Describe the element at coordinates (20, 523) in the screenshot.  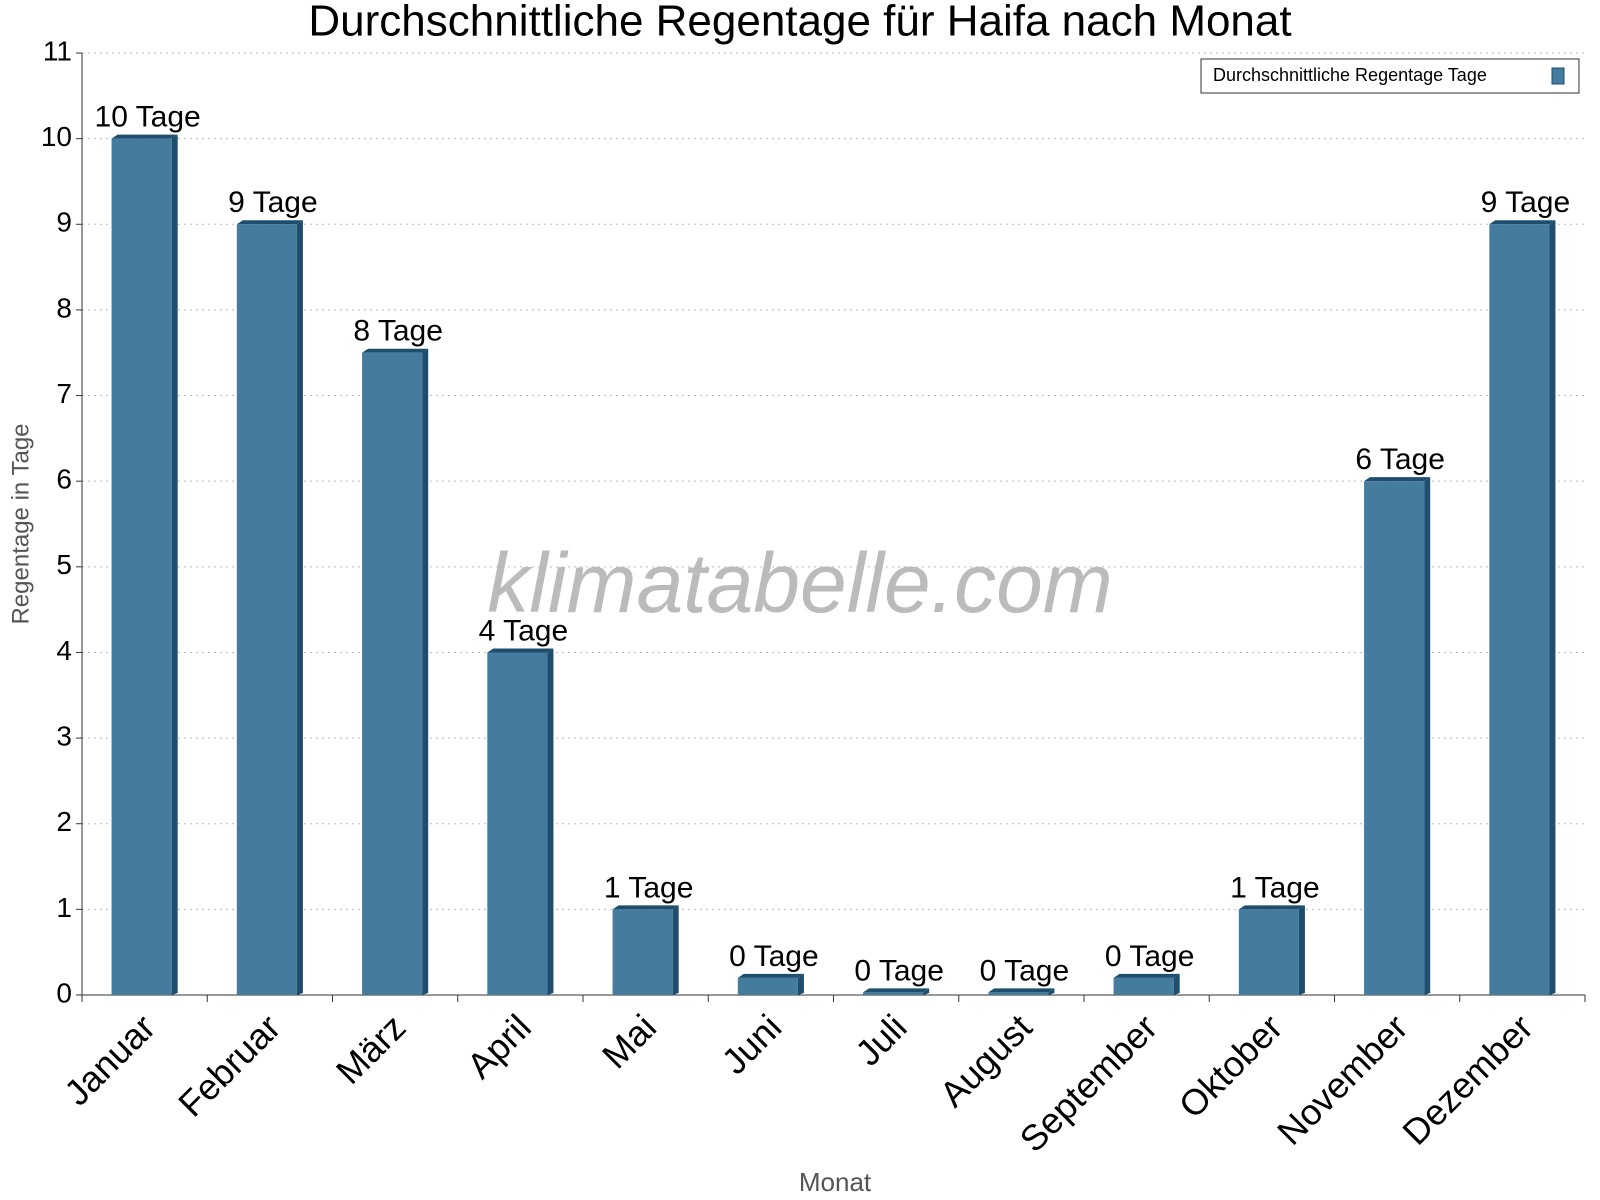
I see `y-axis-label: Regentage in Tage` at that location.